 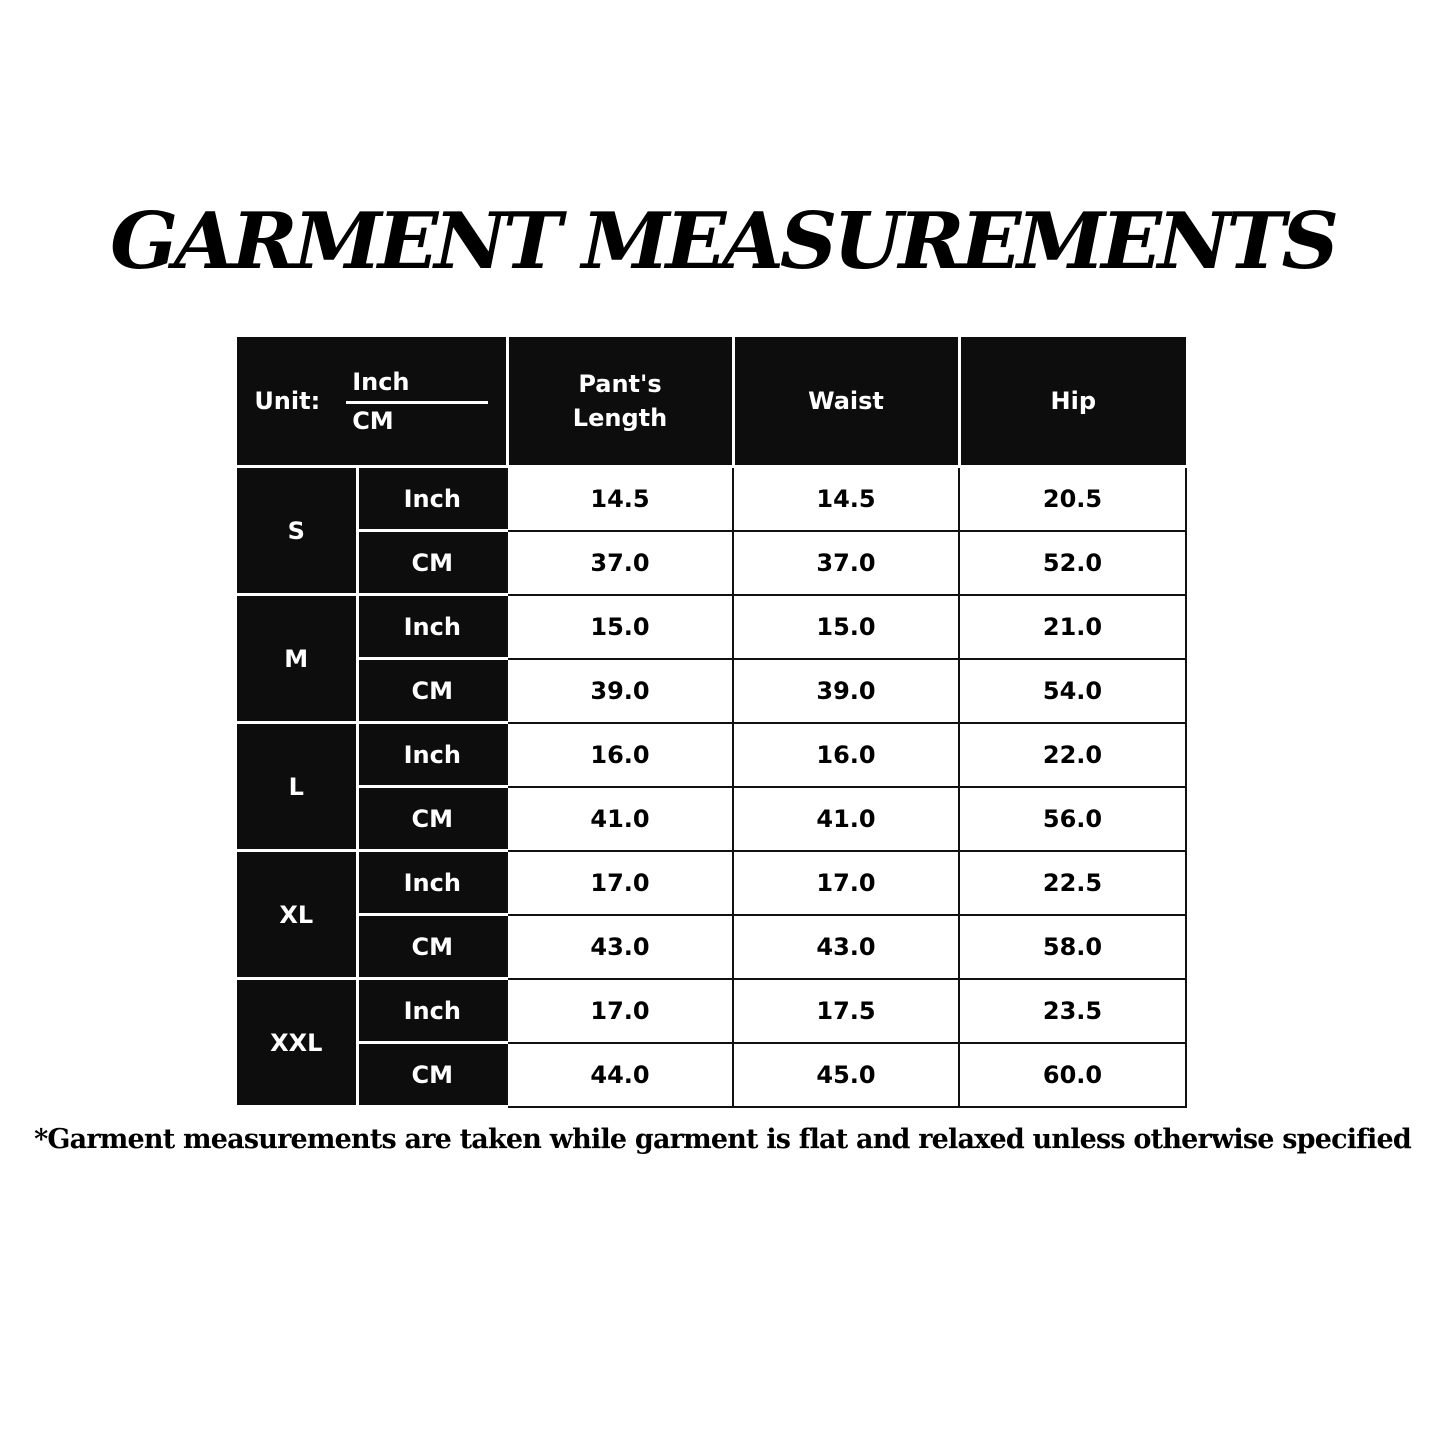 I want to click on column-header: Waist, so click(x=847, y=402).